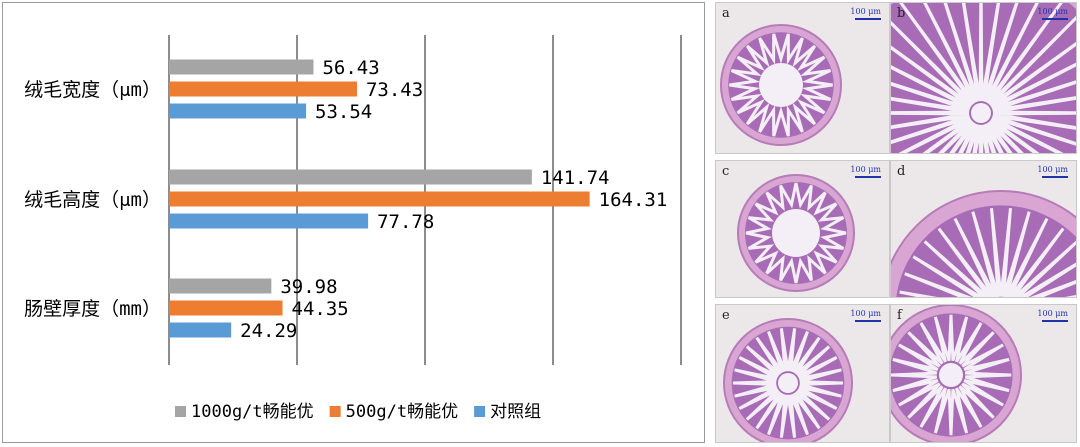  I want to click on micrograph-b: b 100 μm, so click(983, 78).